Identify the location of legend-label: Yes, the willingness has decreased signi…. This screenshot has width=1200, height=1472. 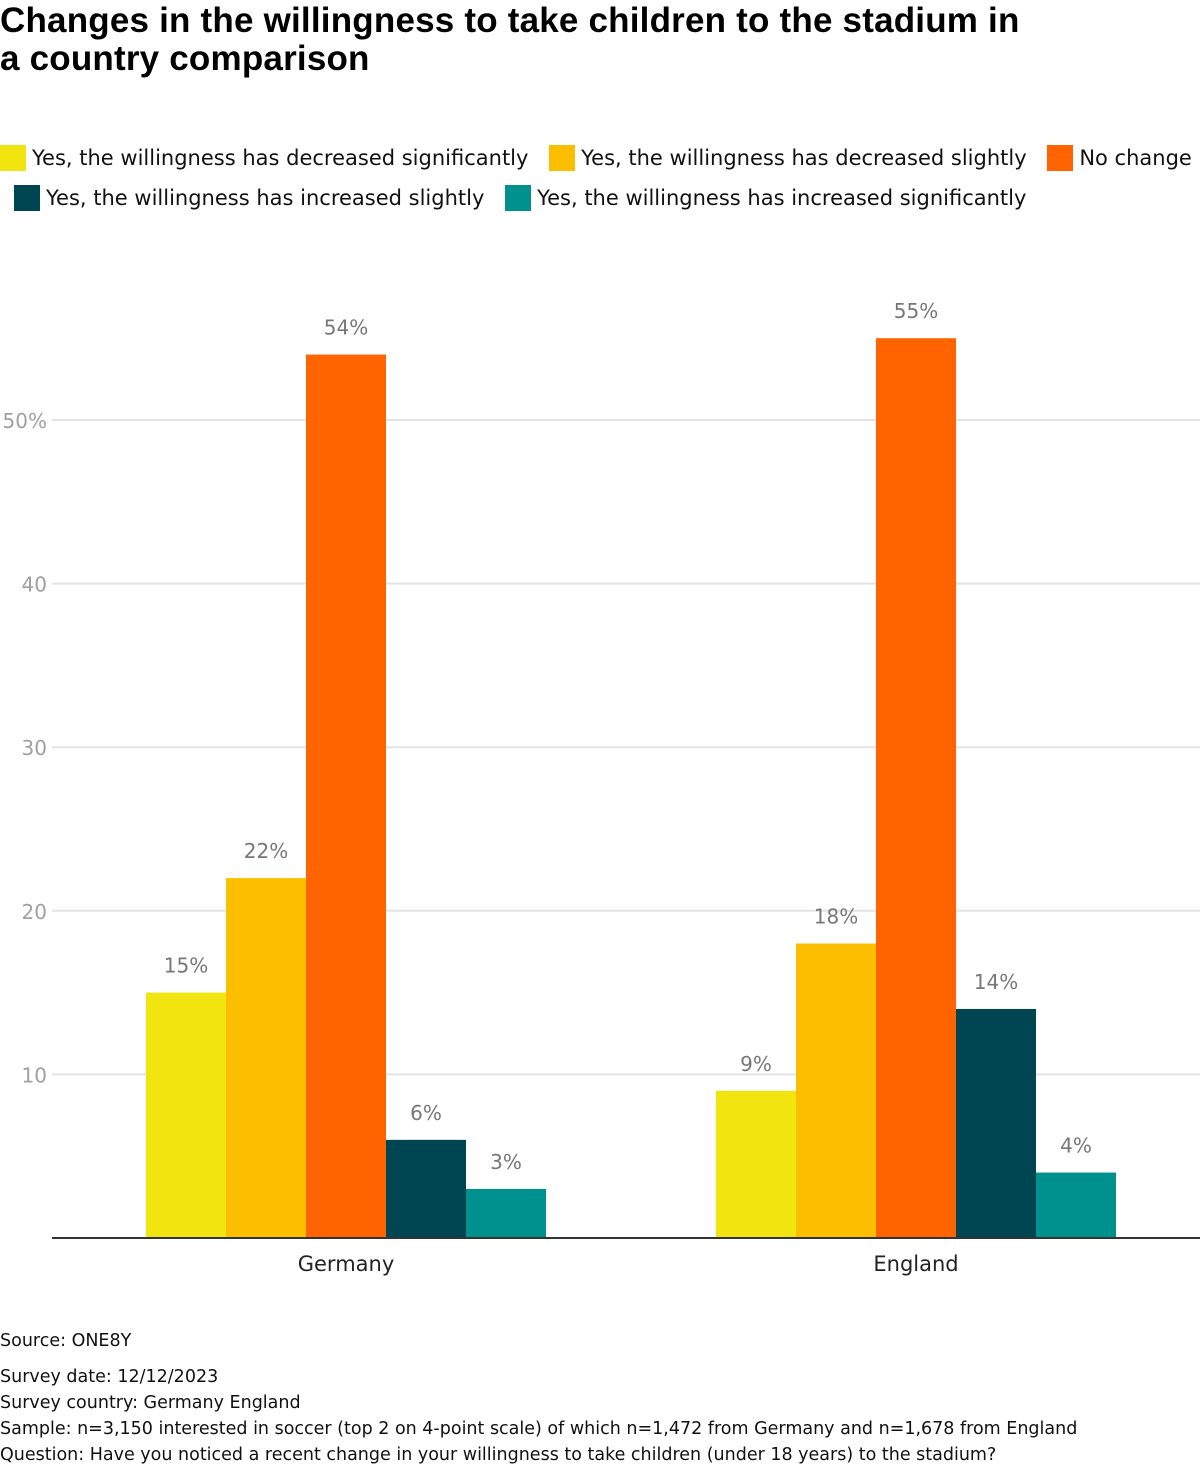
(280, 158).